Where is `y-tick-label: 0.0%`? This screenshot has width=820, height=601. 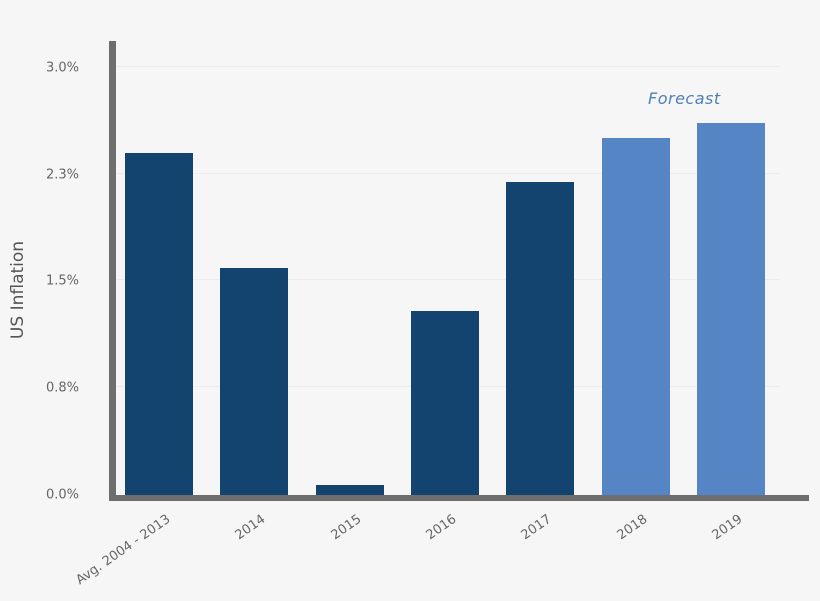 y-tick-label: 0.0% is located at coordinates (62, 494).